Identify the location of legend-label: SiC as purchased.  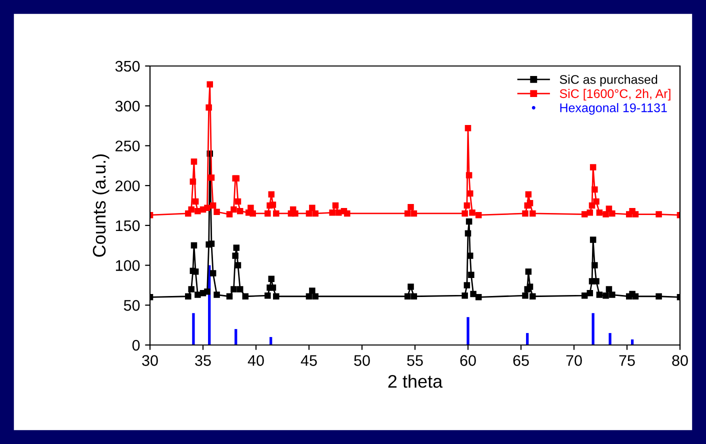
(609, 80).